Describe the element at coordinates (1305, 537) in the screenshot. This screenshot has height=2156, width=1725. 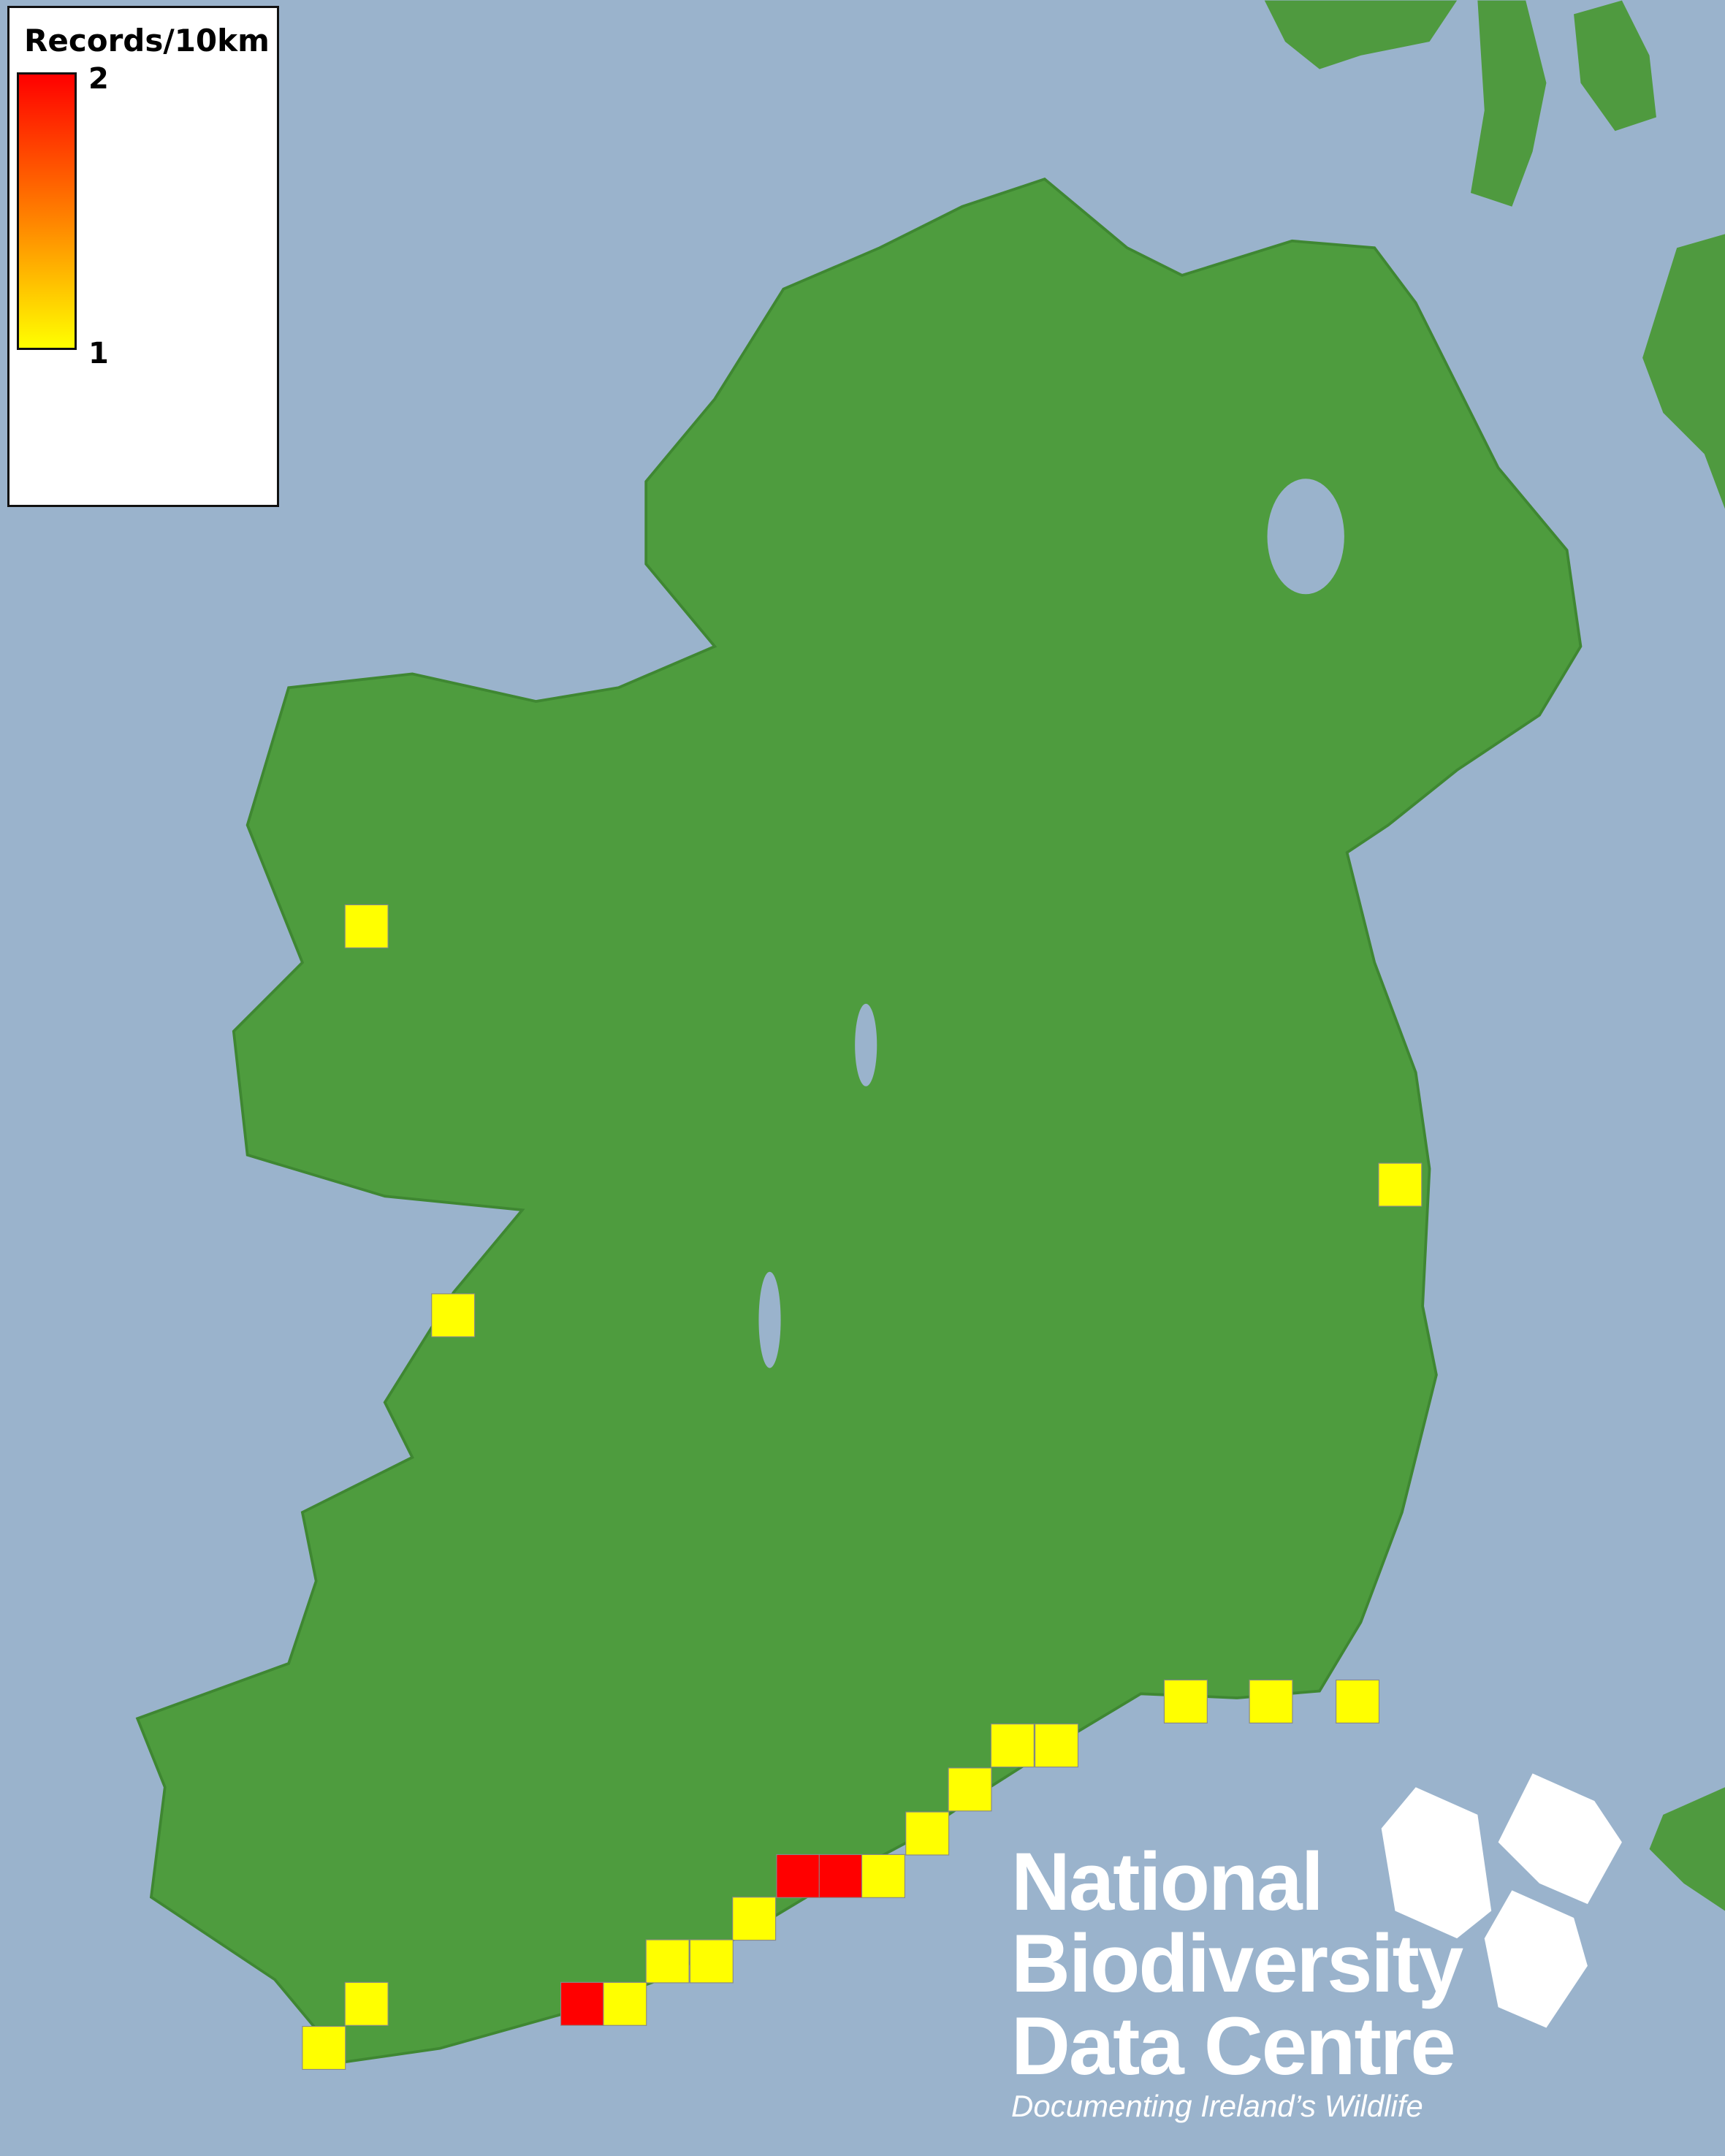
I see `lough-neagh` at that location.